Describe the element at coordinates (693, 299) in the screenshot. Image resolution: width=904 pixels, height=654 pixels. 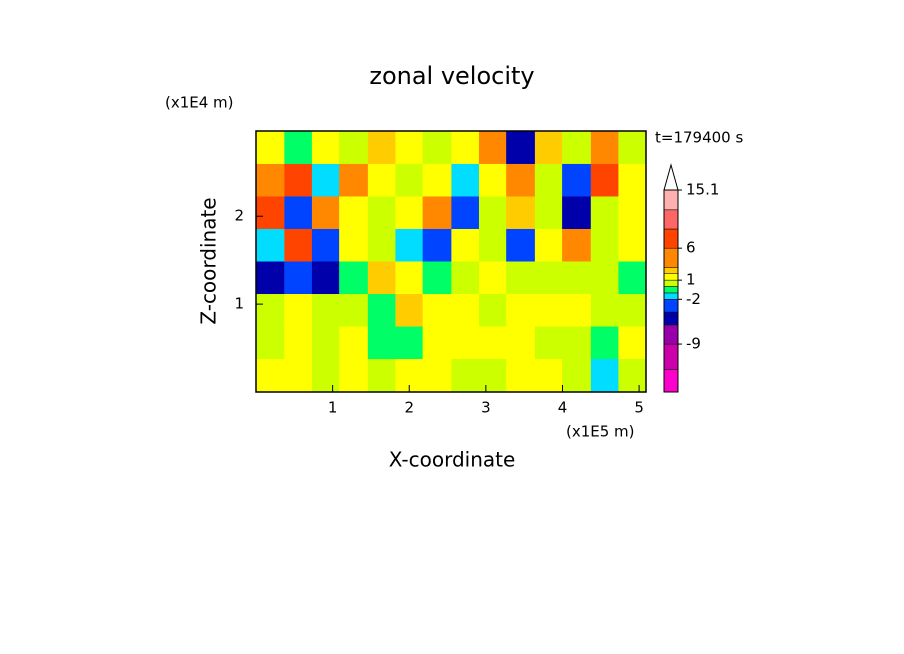
I see `colorbar-tick-label: -2` at that location.